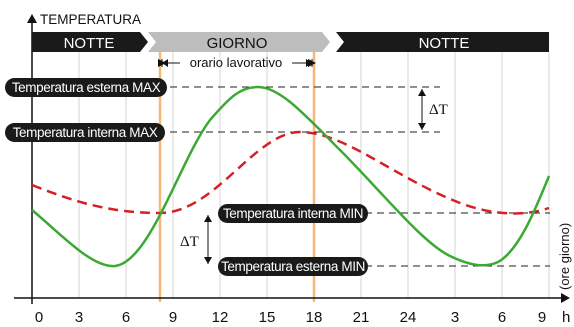 This screenshot has height=327, width=574. I want to click on x-tick: 15, so click(267, 317).